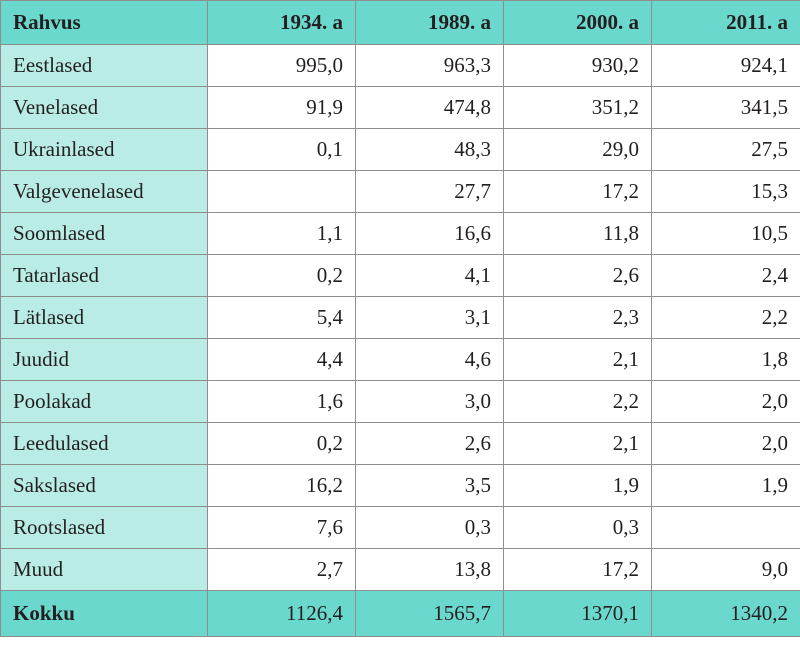  I want to click on table-cell: 2,4, so click(725, 275).